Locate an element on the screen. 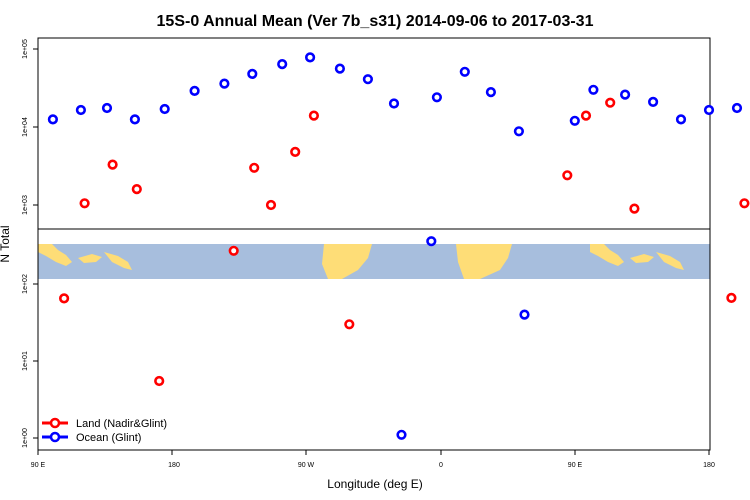 This screenshot has width=750, height=500. legend-swatch-ocean-marker is located at coordinates (55, 437).